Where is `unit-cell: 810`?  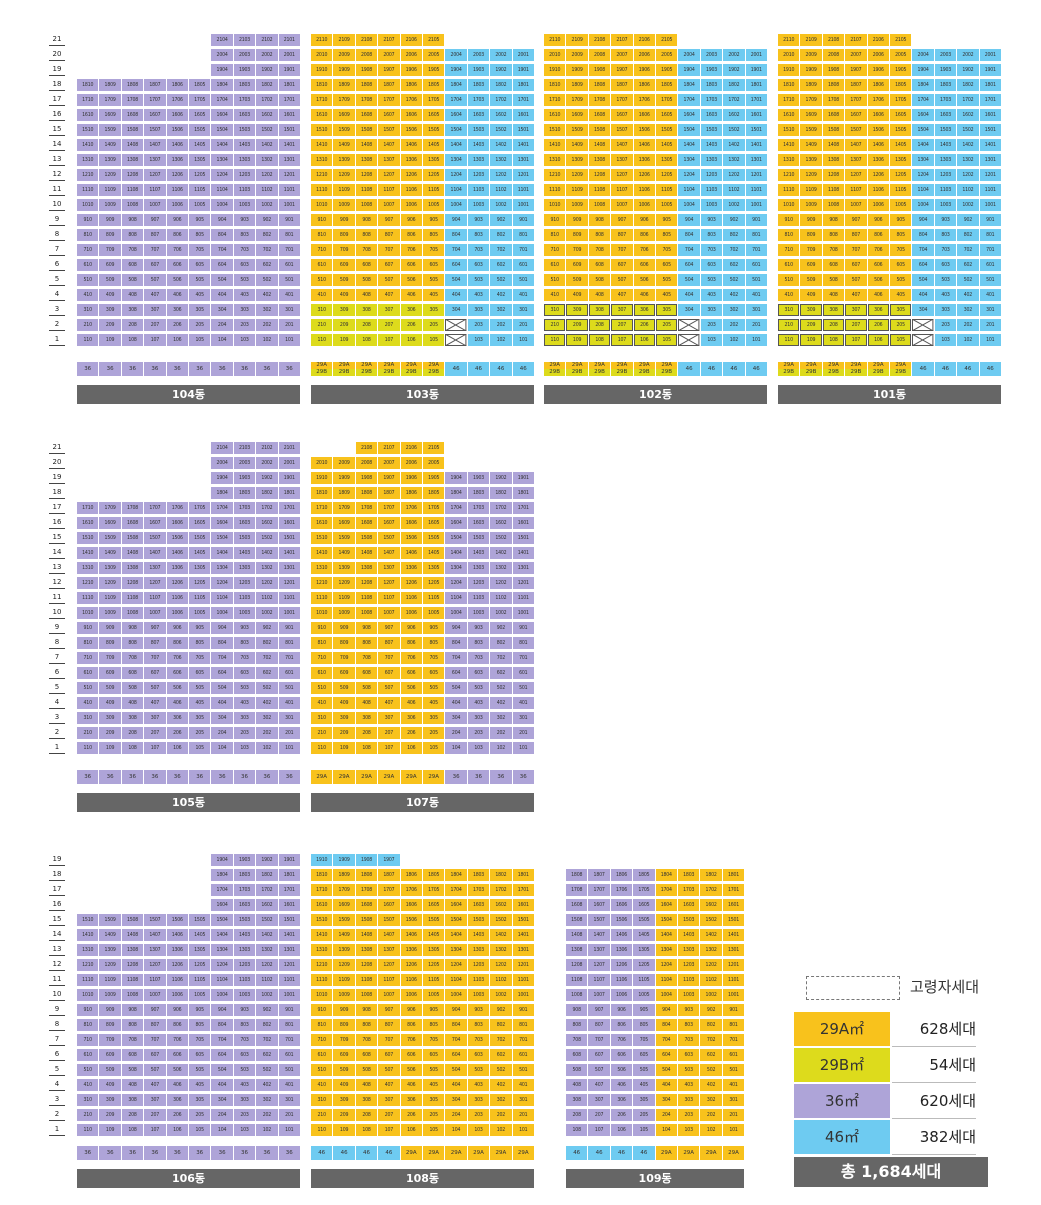
unit-cell: 810 is located at coordinates (88, 235).